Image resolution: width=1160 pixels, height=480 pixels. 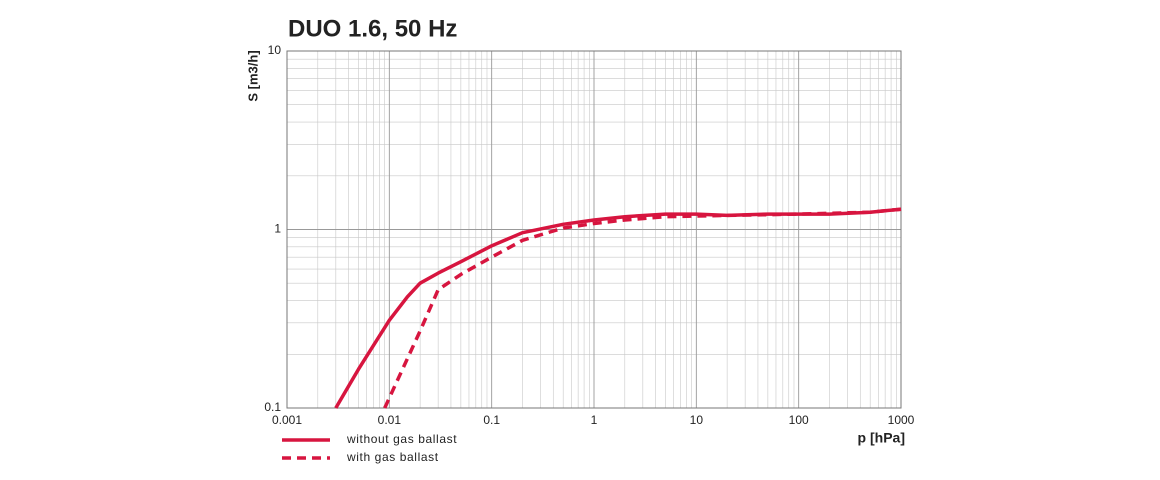 I want to click on legend-label: with gas ballast, so click(x=392, y=457).